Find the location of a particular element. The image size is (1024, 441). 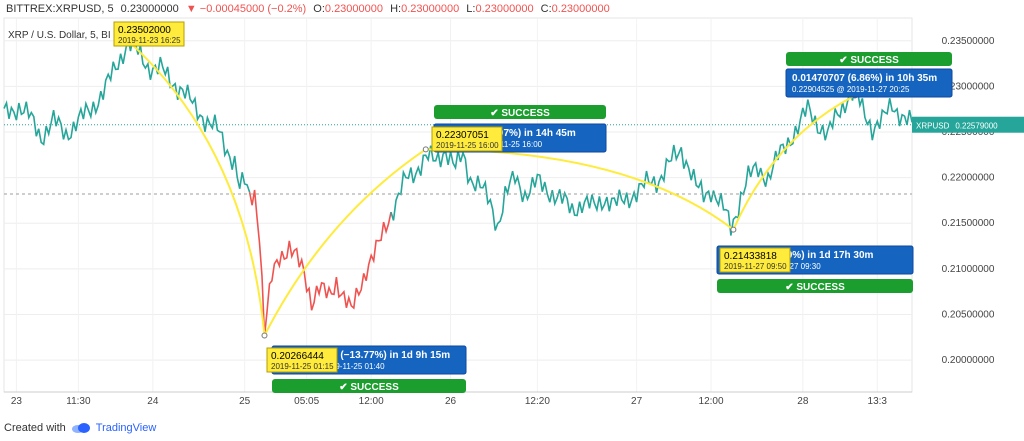

x-tick-label: 11:30 is located at coordinates (78, 401).